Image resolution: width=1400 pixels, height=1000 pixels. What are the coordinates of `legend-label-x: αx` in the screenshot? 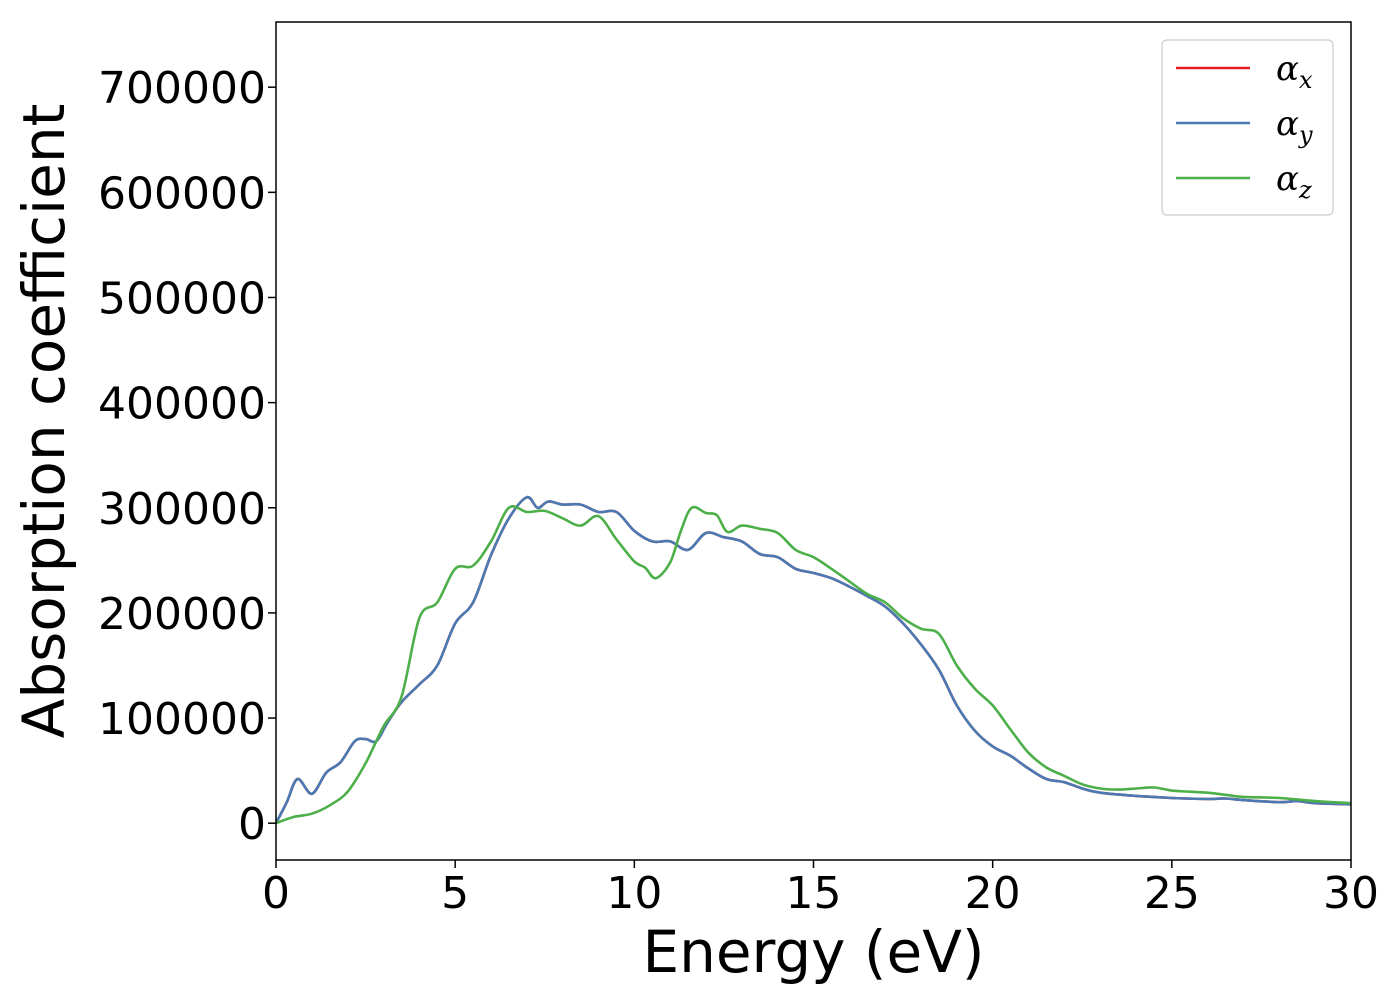 It's located at (1294, 71).